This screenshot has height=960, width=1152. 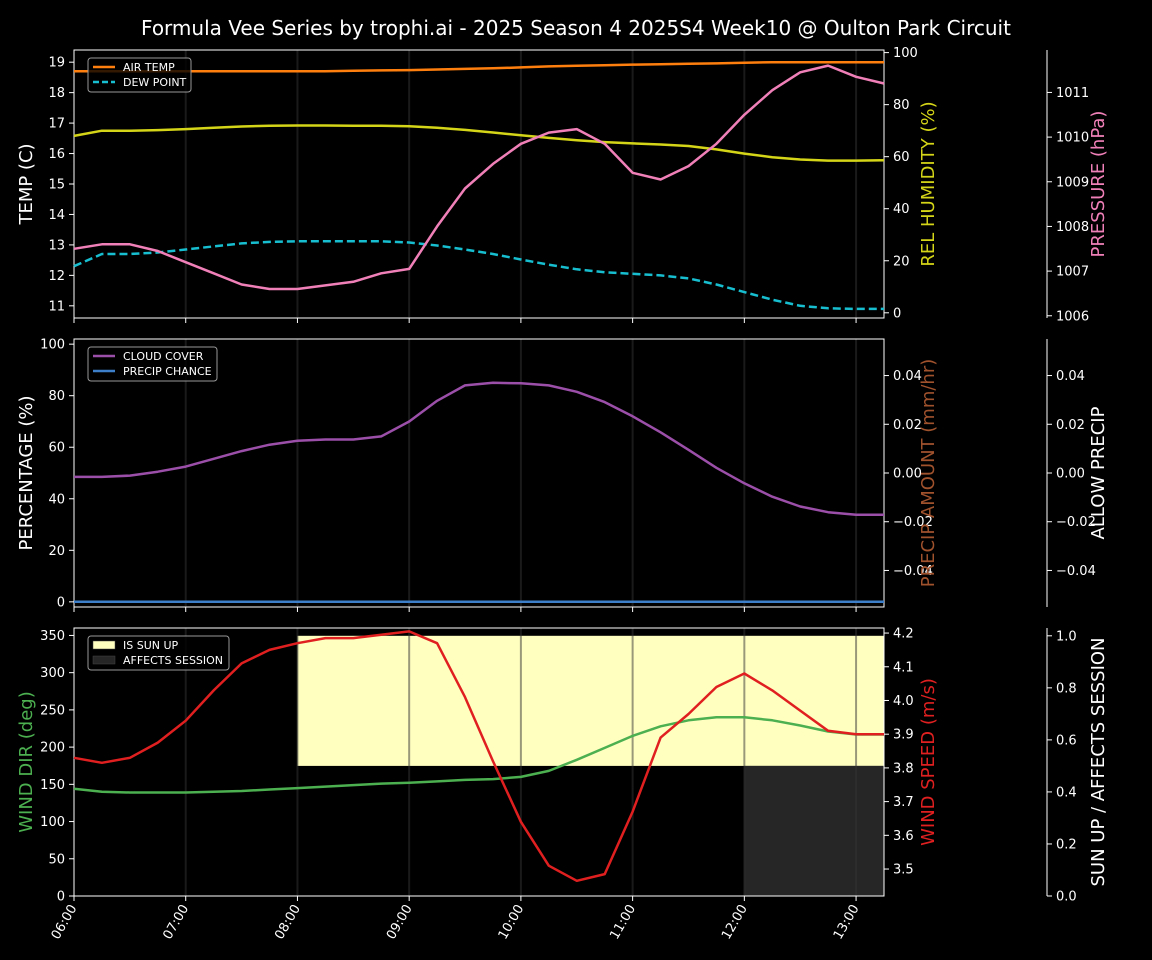 I want to click on axis-label-far-right: ALLOW PRECIP, so click(x=1098, y=472).